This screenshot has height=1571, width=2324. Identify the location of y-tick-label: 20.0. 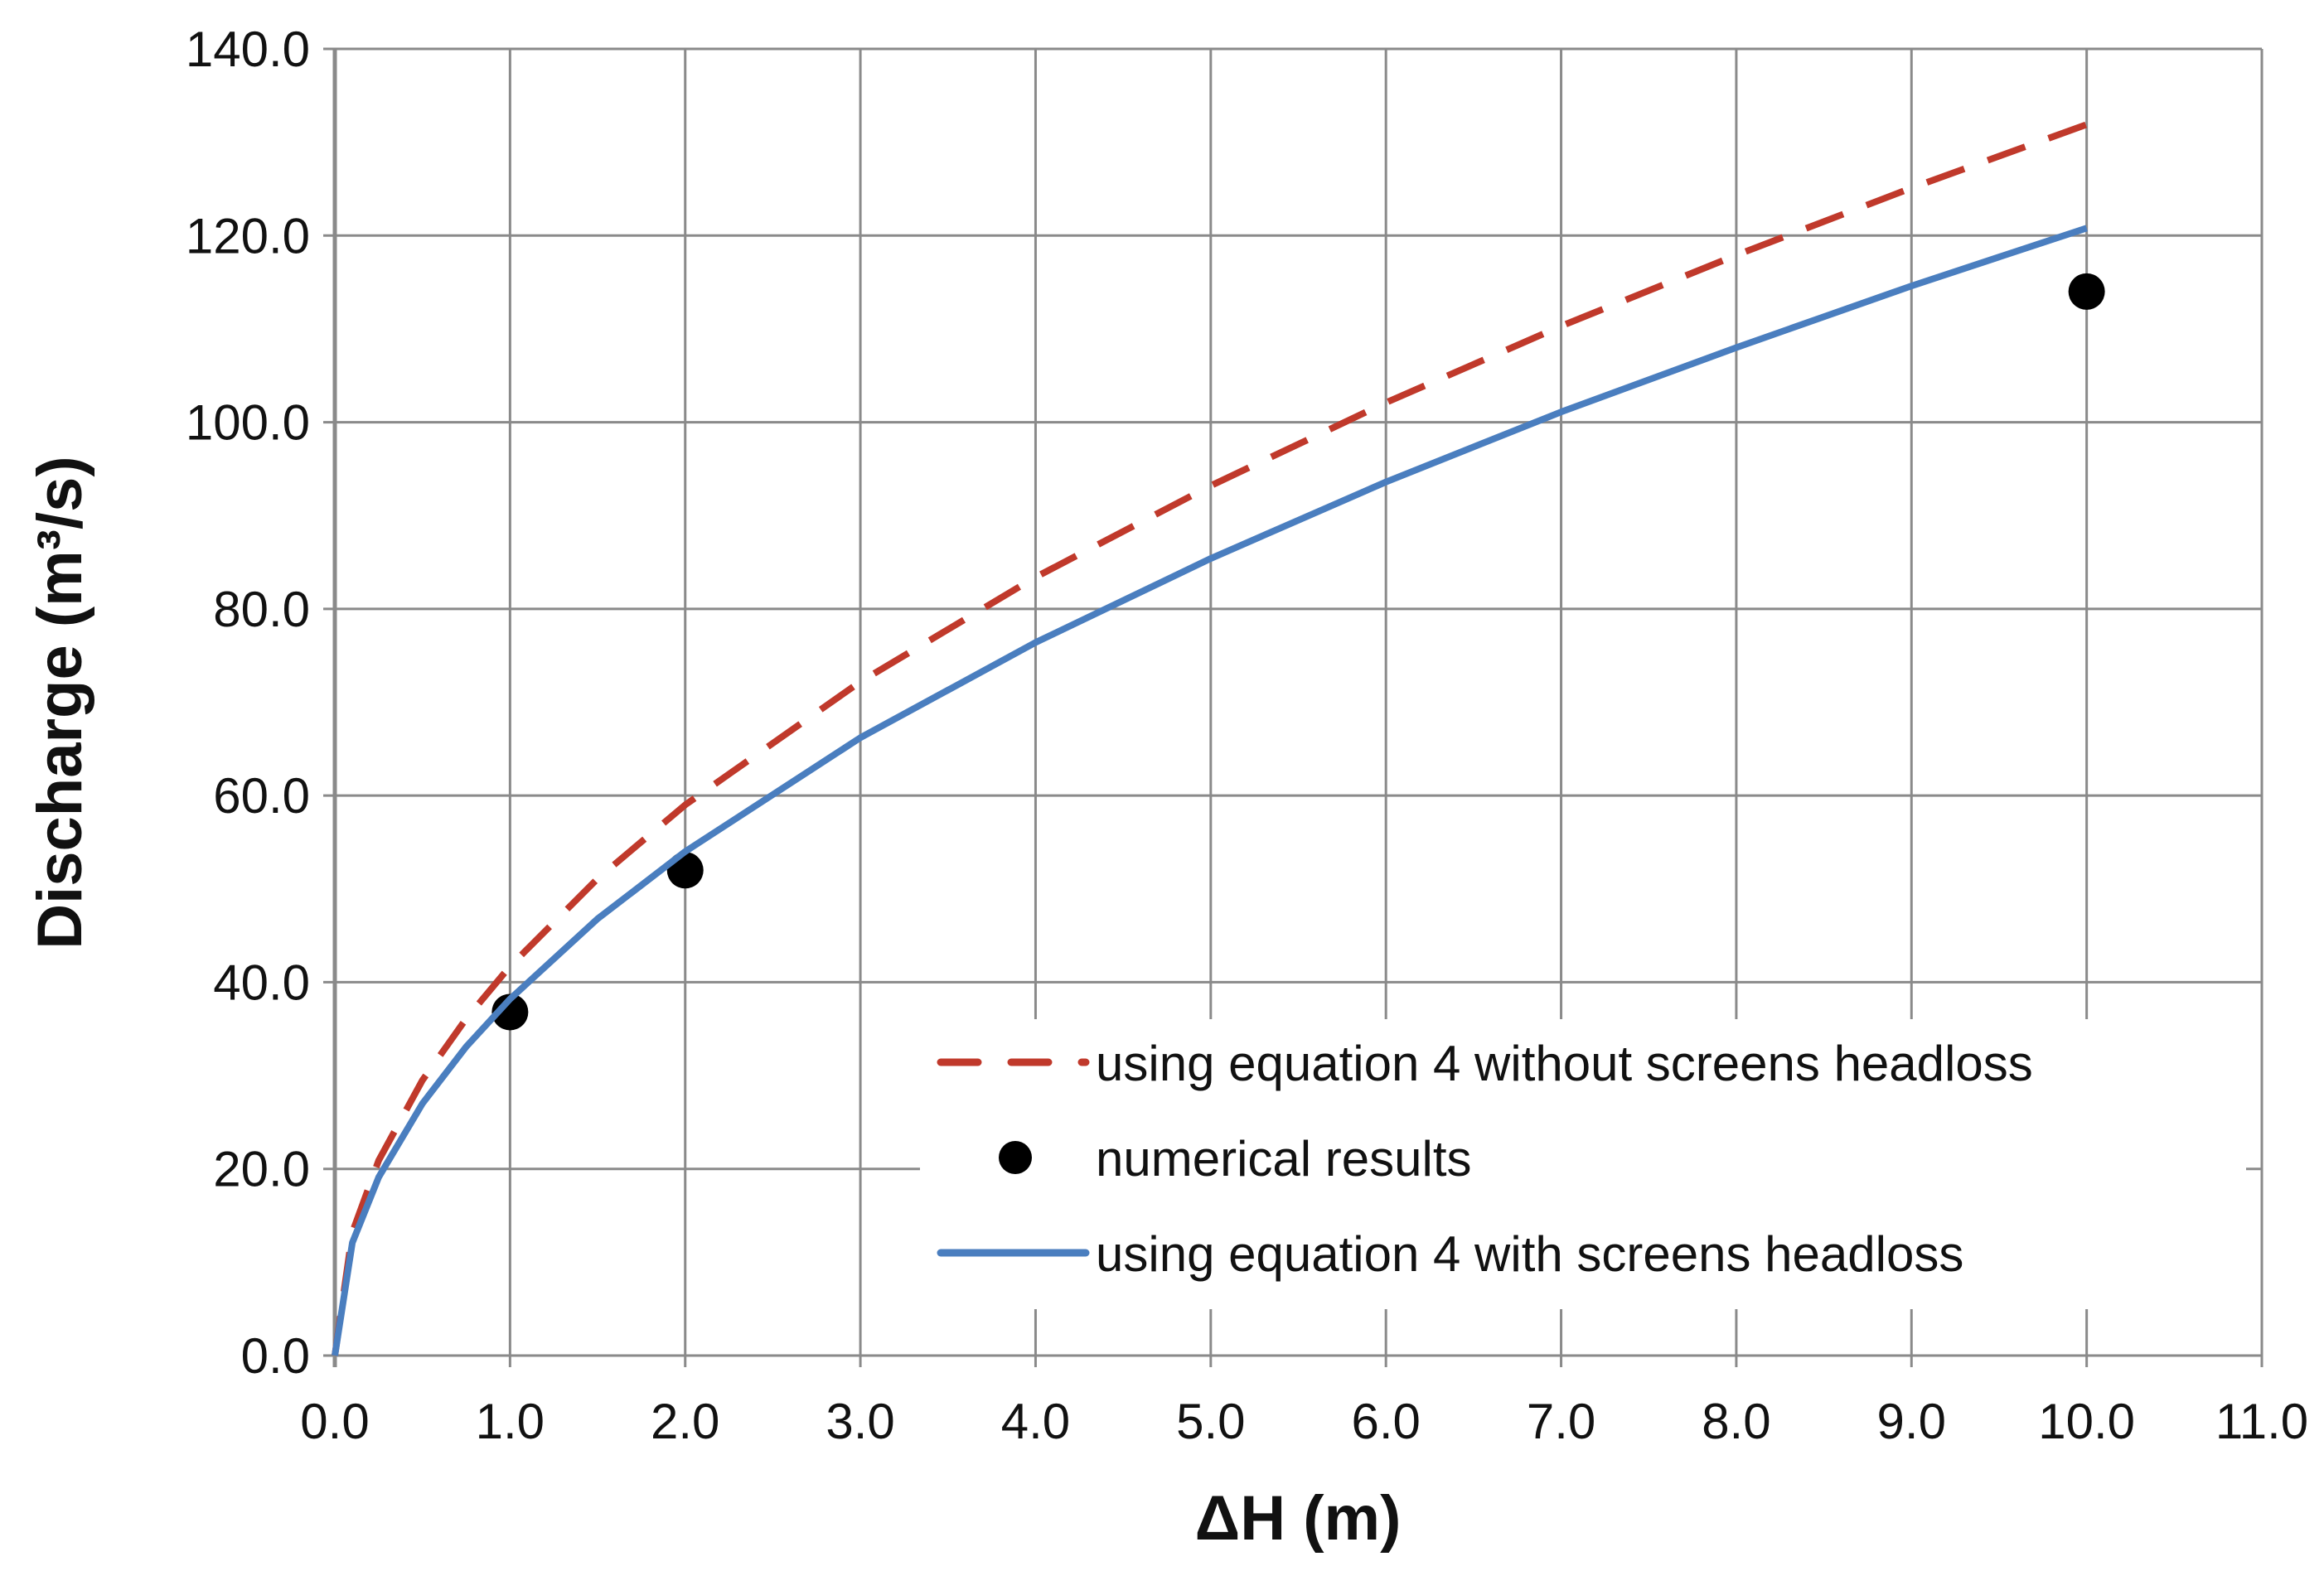
(261, 1170).